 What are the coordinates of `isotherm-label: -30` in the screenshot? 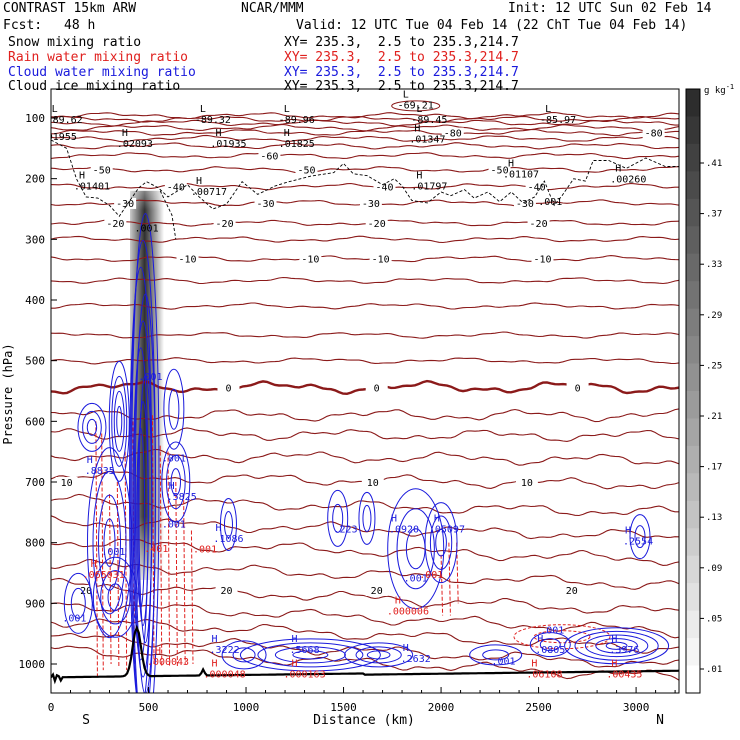 It's located at (525, 204).